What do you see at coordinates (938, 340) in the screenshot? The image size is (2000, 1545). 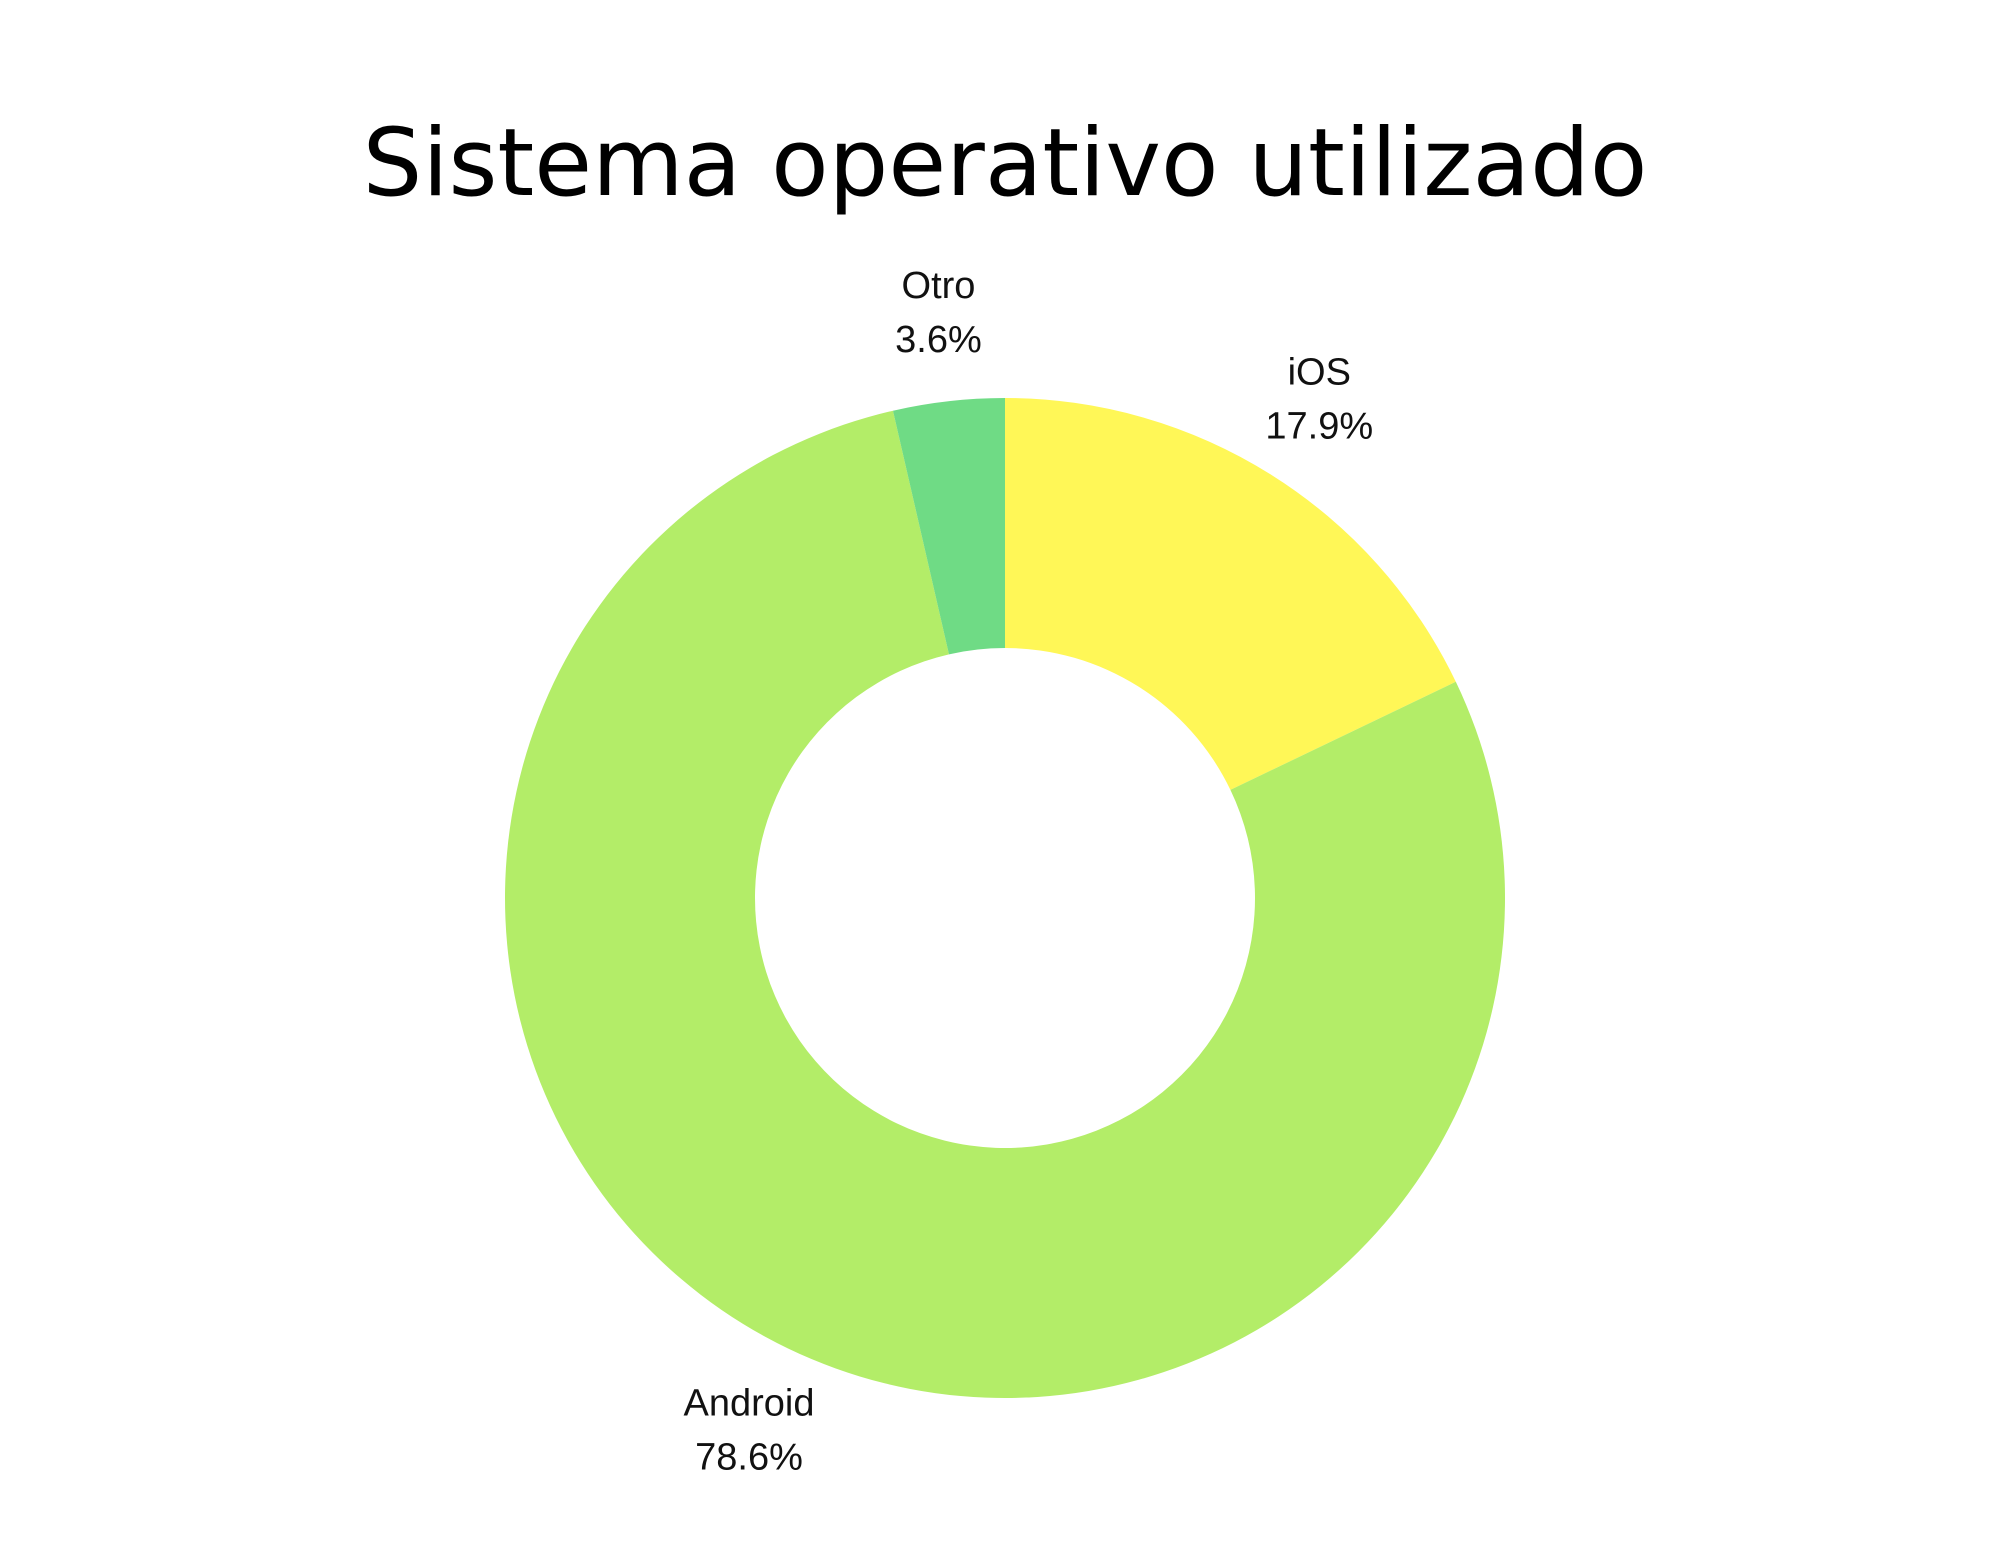 I see `slice-value-otro: 3.6%` at bounding box center [938, 340].